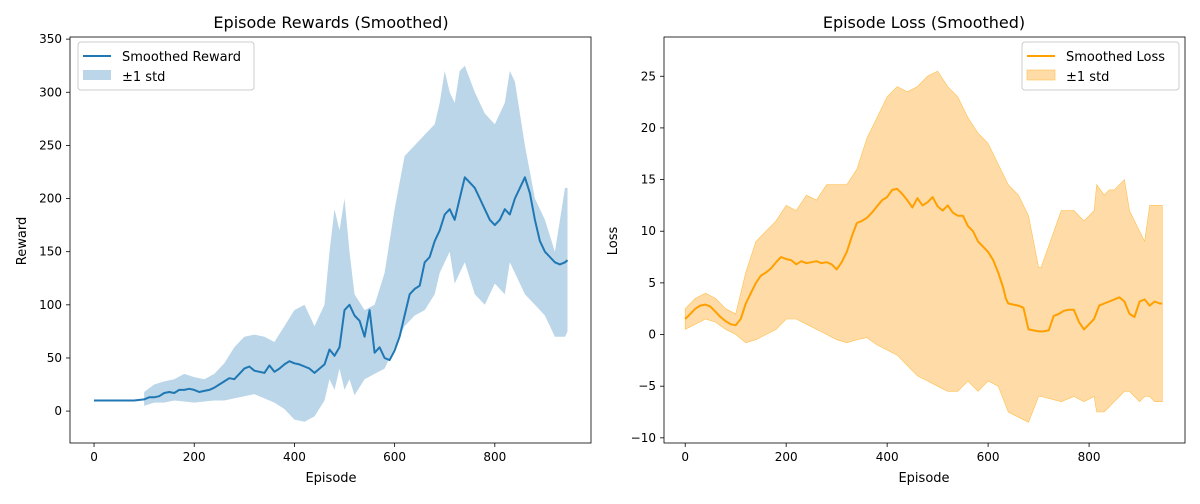 The image size is (1200, 504). I want to click on loss-y-tick-label: −5, so click(647, 386).